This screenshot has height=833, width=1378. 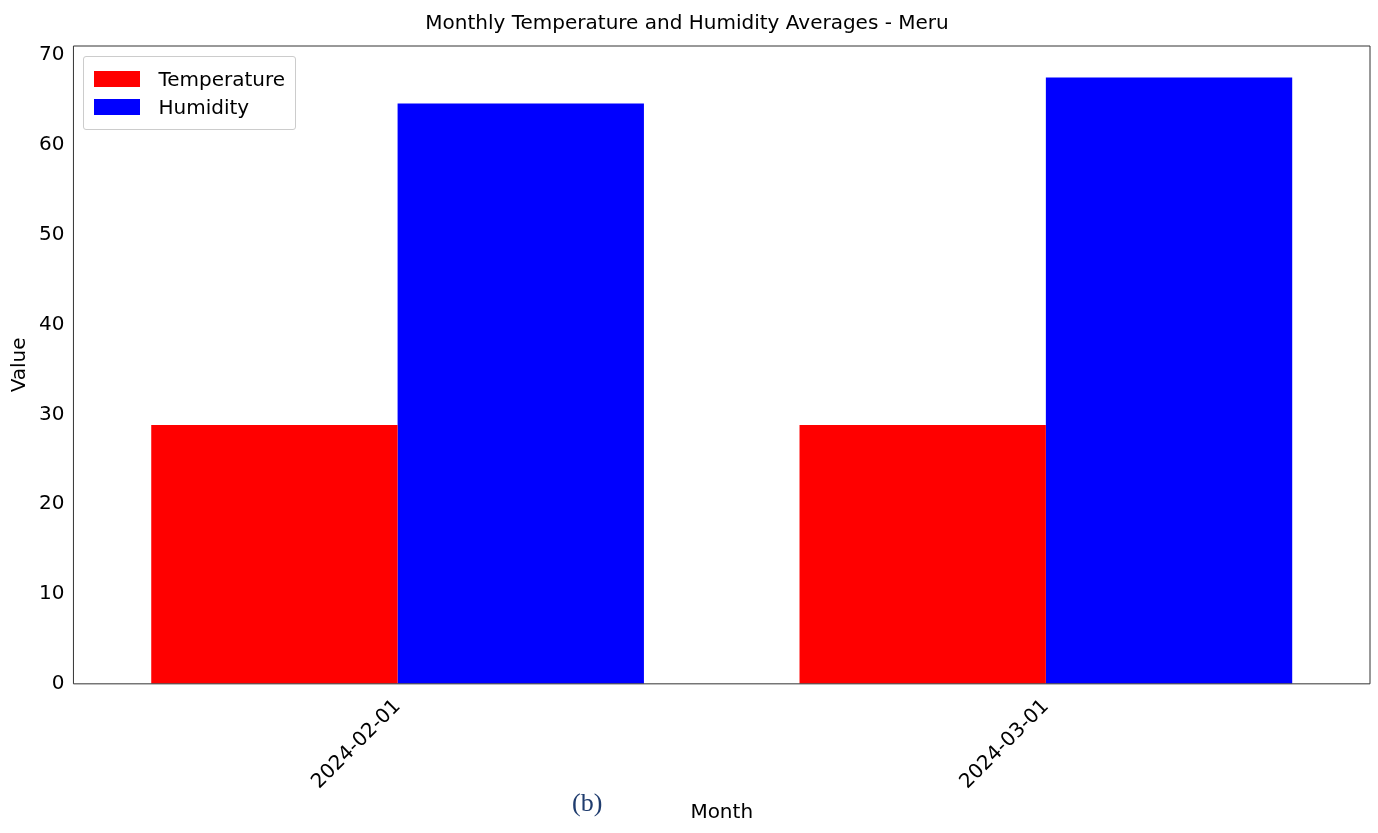 What do you see at coordinates (52, 502) in the screenshot?
I see `y-tick-label: 20` at bounding box center [52, 502].